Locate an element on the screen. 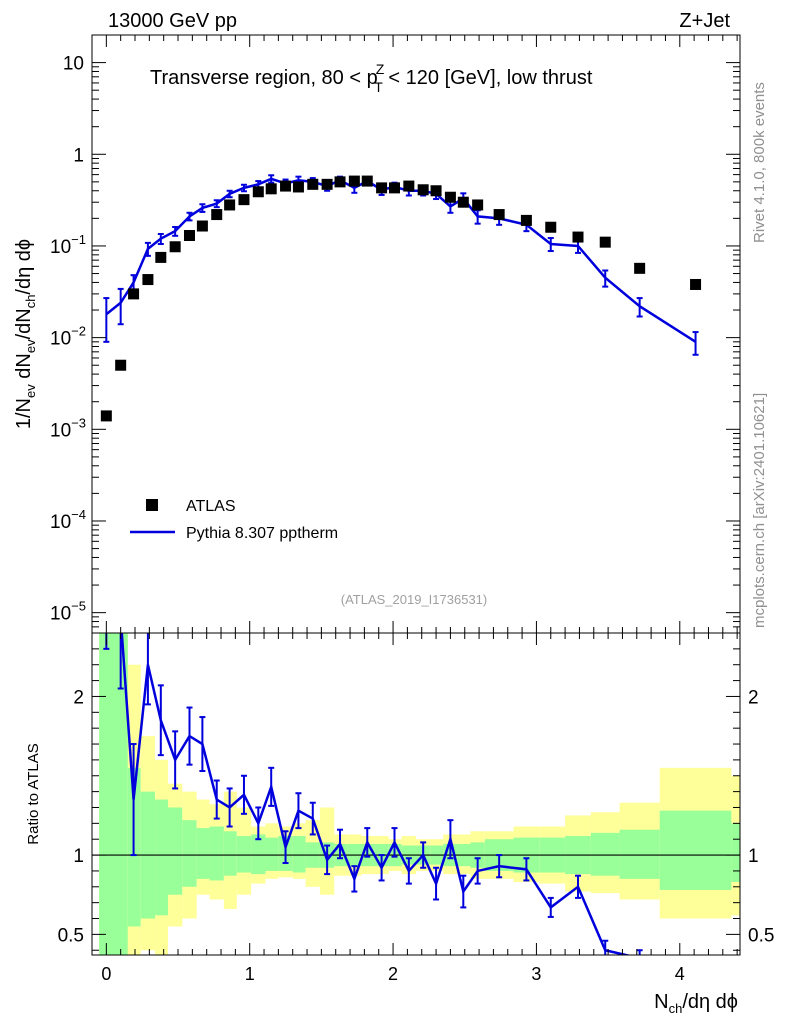 The height and width of the screenshot is (1024, 786). ratio-tick-label-left: 0.5 is located at coordinates (71, 935).